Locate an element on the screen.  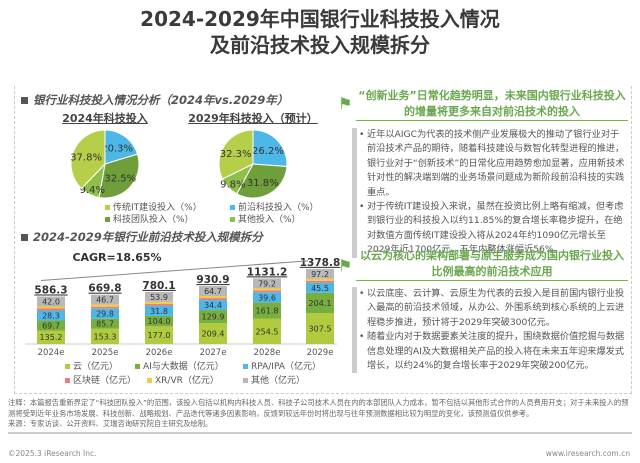
x-tick-label: 2024e is located at coordinates (51, 353).